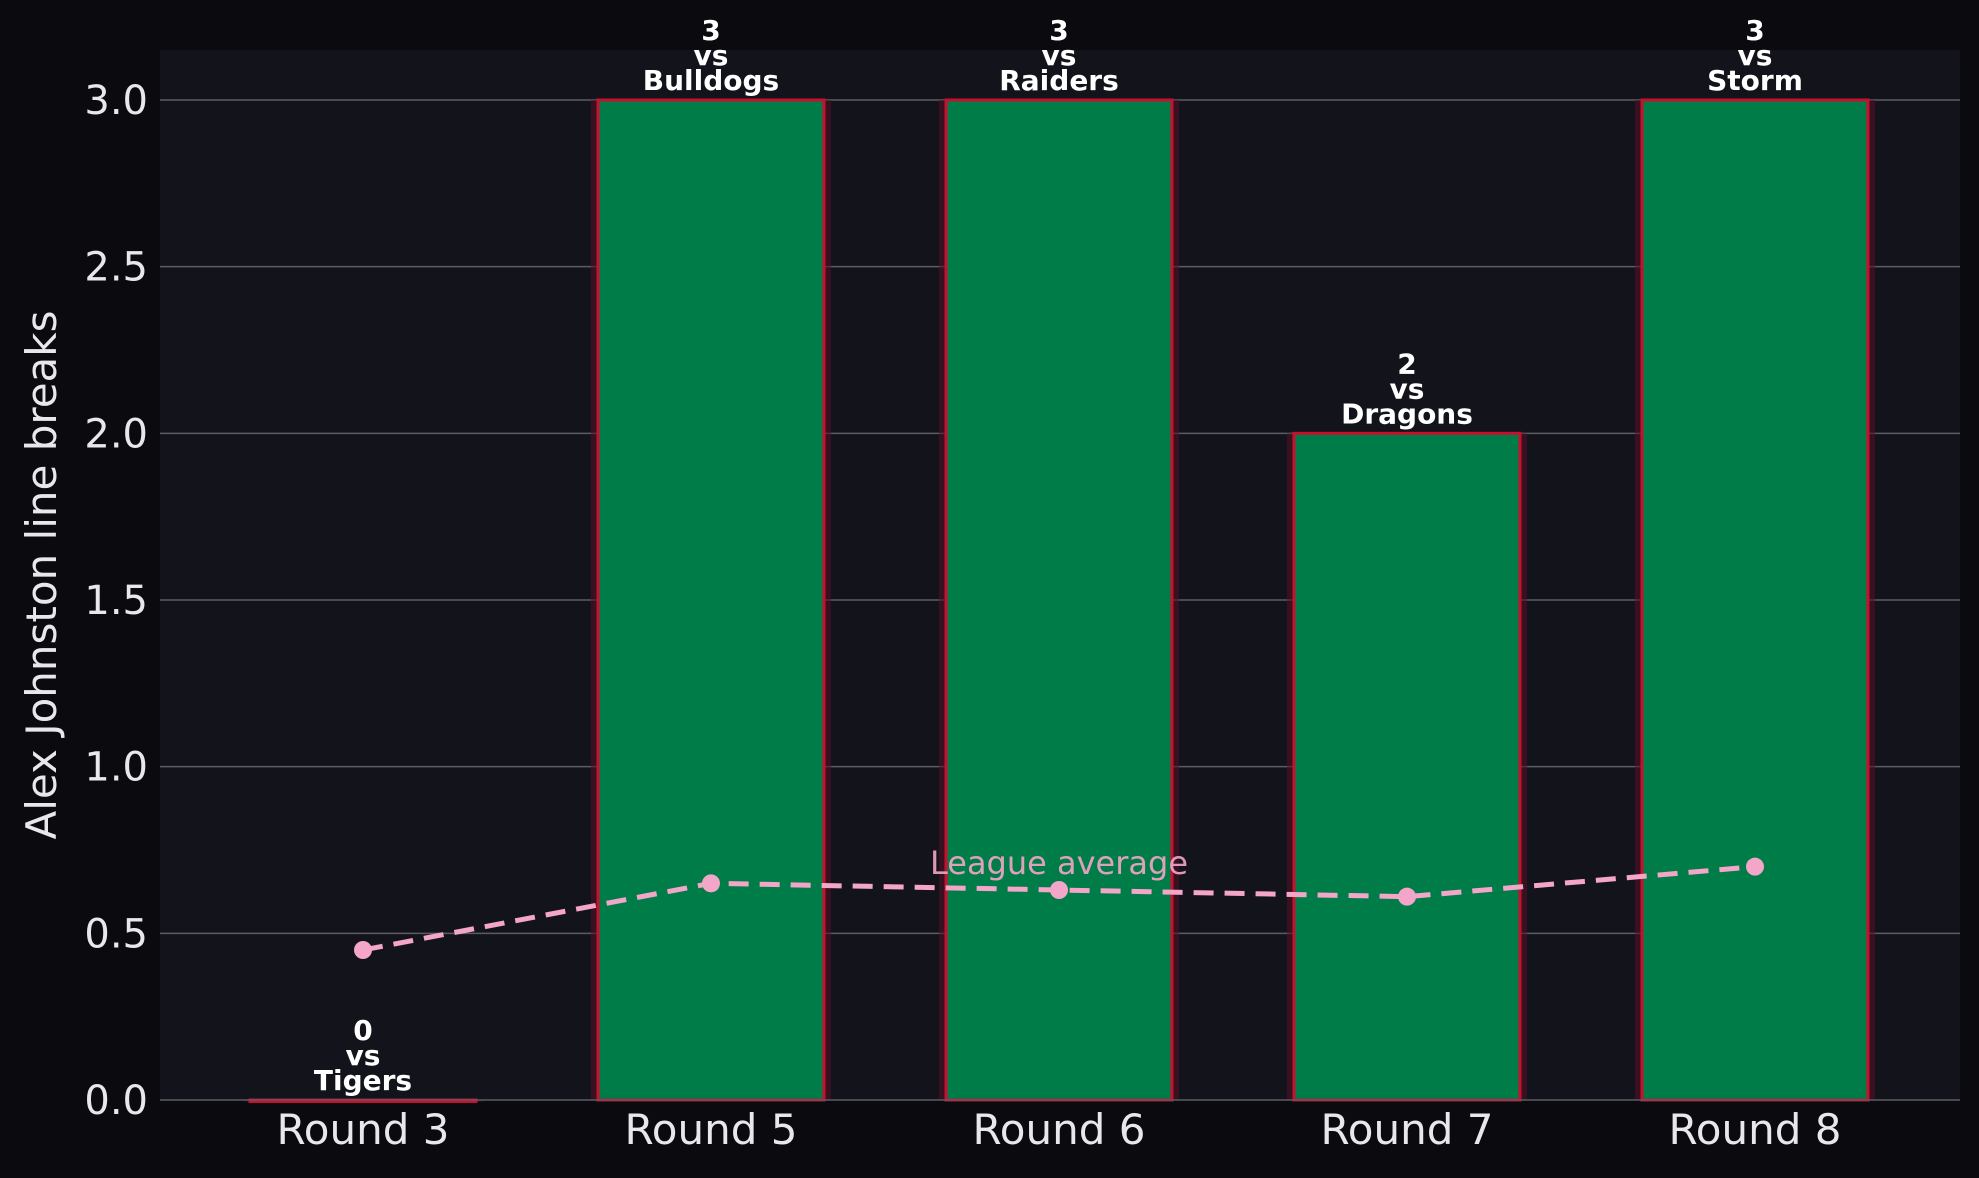 The height and width of the screenshot is (1178, 1979). Describe the element at coordinates (1406, 363) in the screenshot. I see `bar-value-label: 2` at that location.